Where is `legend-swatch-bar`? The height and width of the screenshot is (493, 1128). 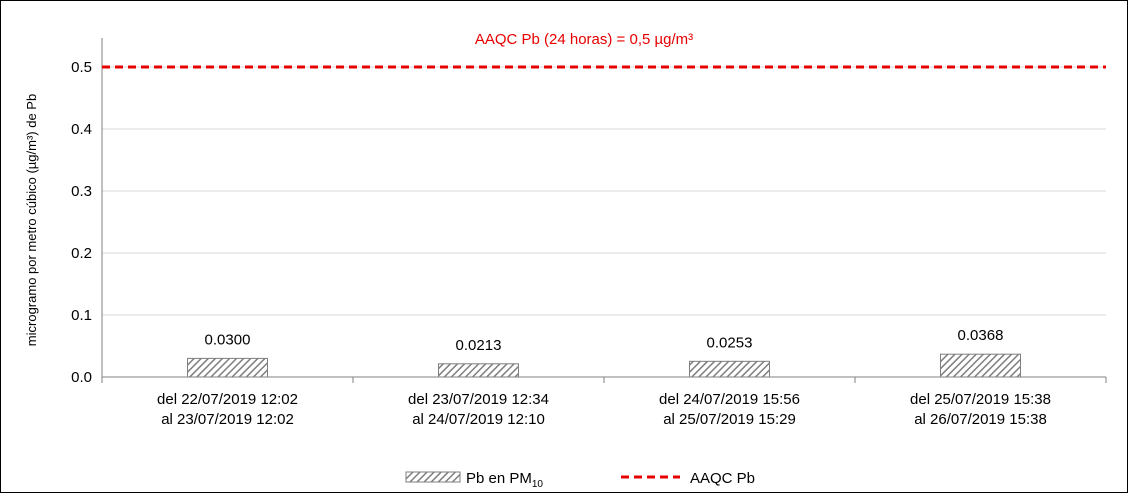 legend-swatch-bar is located at coordinates (433, 477).